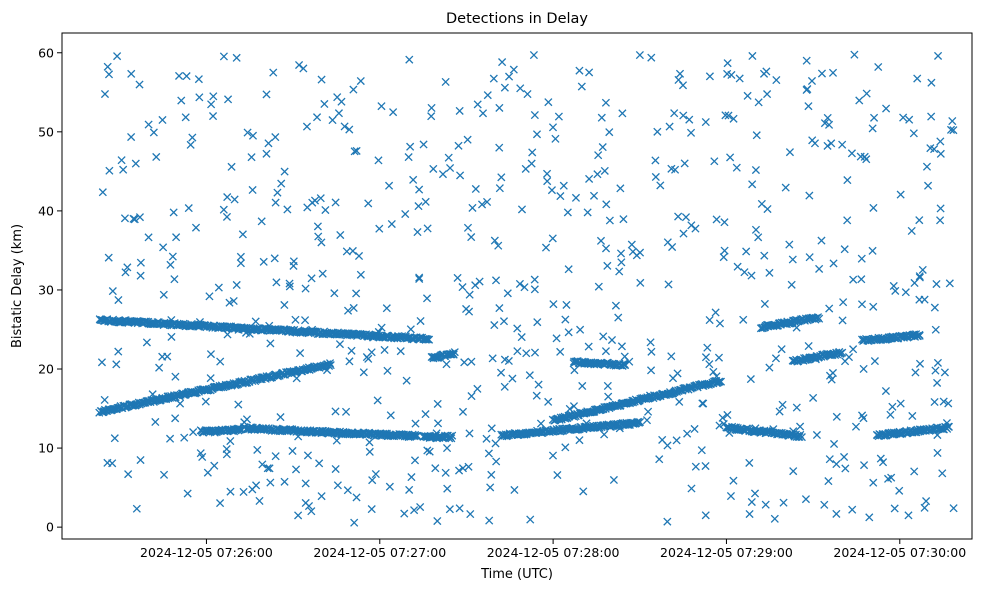  Describe the element at coordinates (46, 52) in the screenshot. I see `y-tick-label: 60` at that location.